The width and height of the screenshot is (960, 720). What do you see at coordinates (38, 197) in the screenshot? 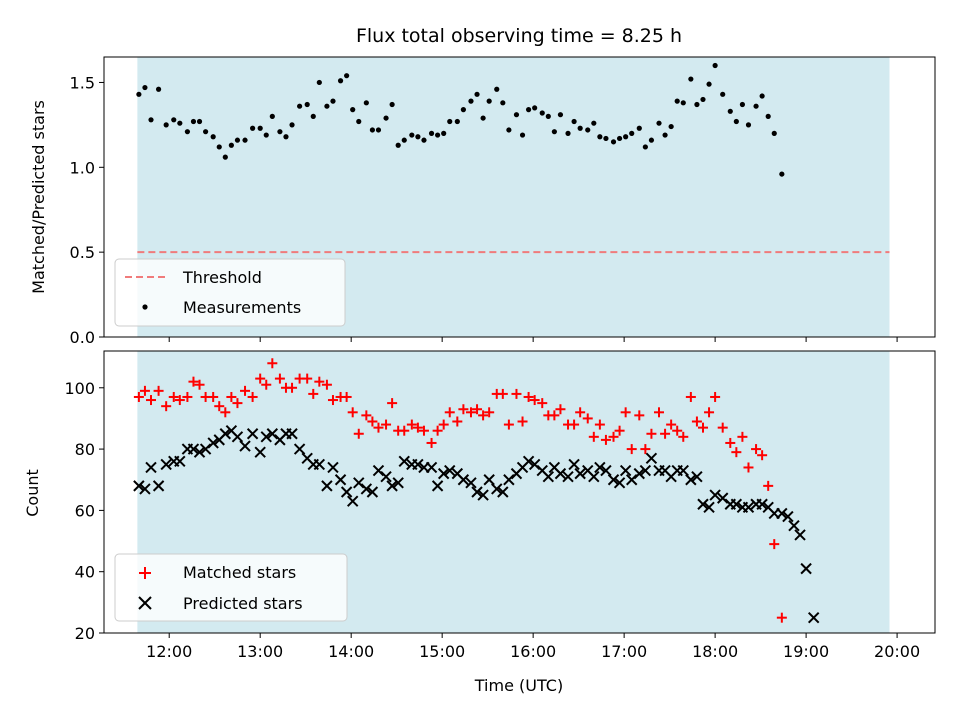
I see `ratio-y-axis-label: Matched/Predicted stars` at bounding box center [38, 197].